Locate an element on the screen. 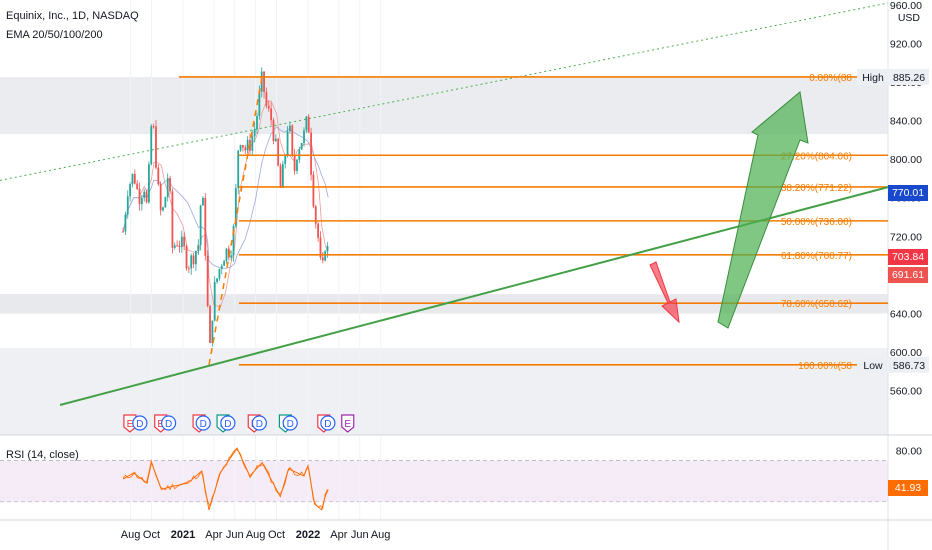 This screenshot has height=550, width=932. ema-slow-line is located at coordinates (225, 197).